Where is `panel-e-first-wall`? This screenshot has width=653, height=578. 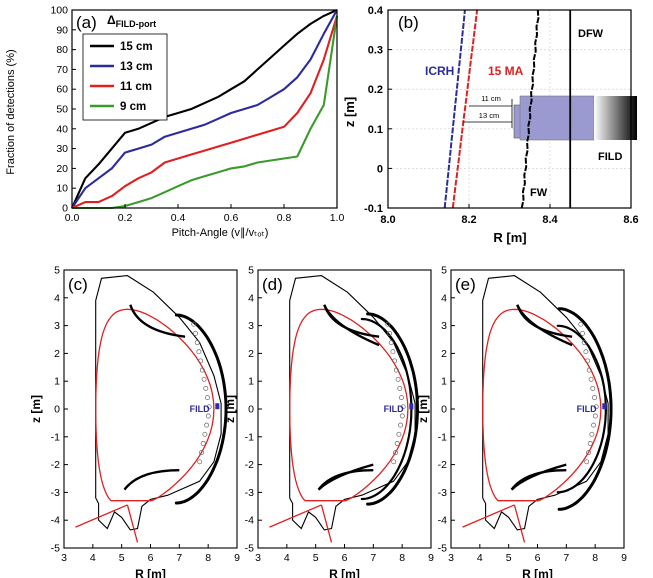
panel-e-first-wall is located at coordinates (545, 403).